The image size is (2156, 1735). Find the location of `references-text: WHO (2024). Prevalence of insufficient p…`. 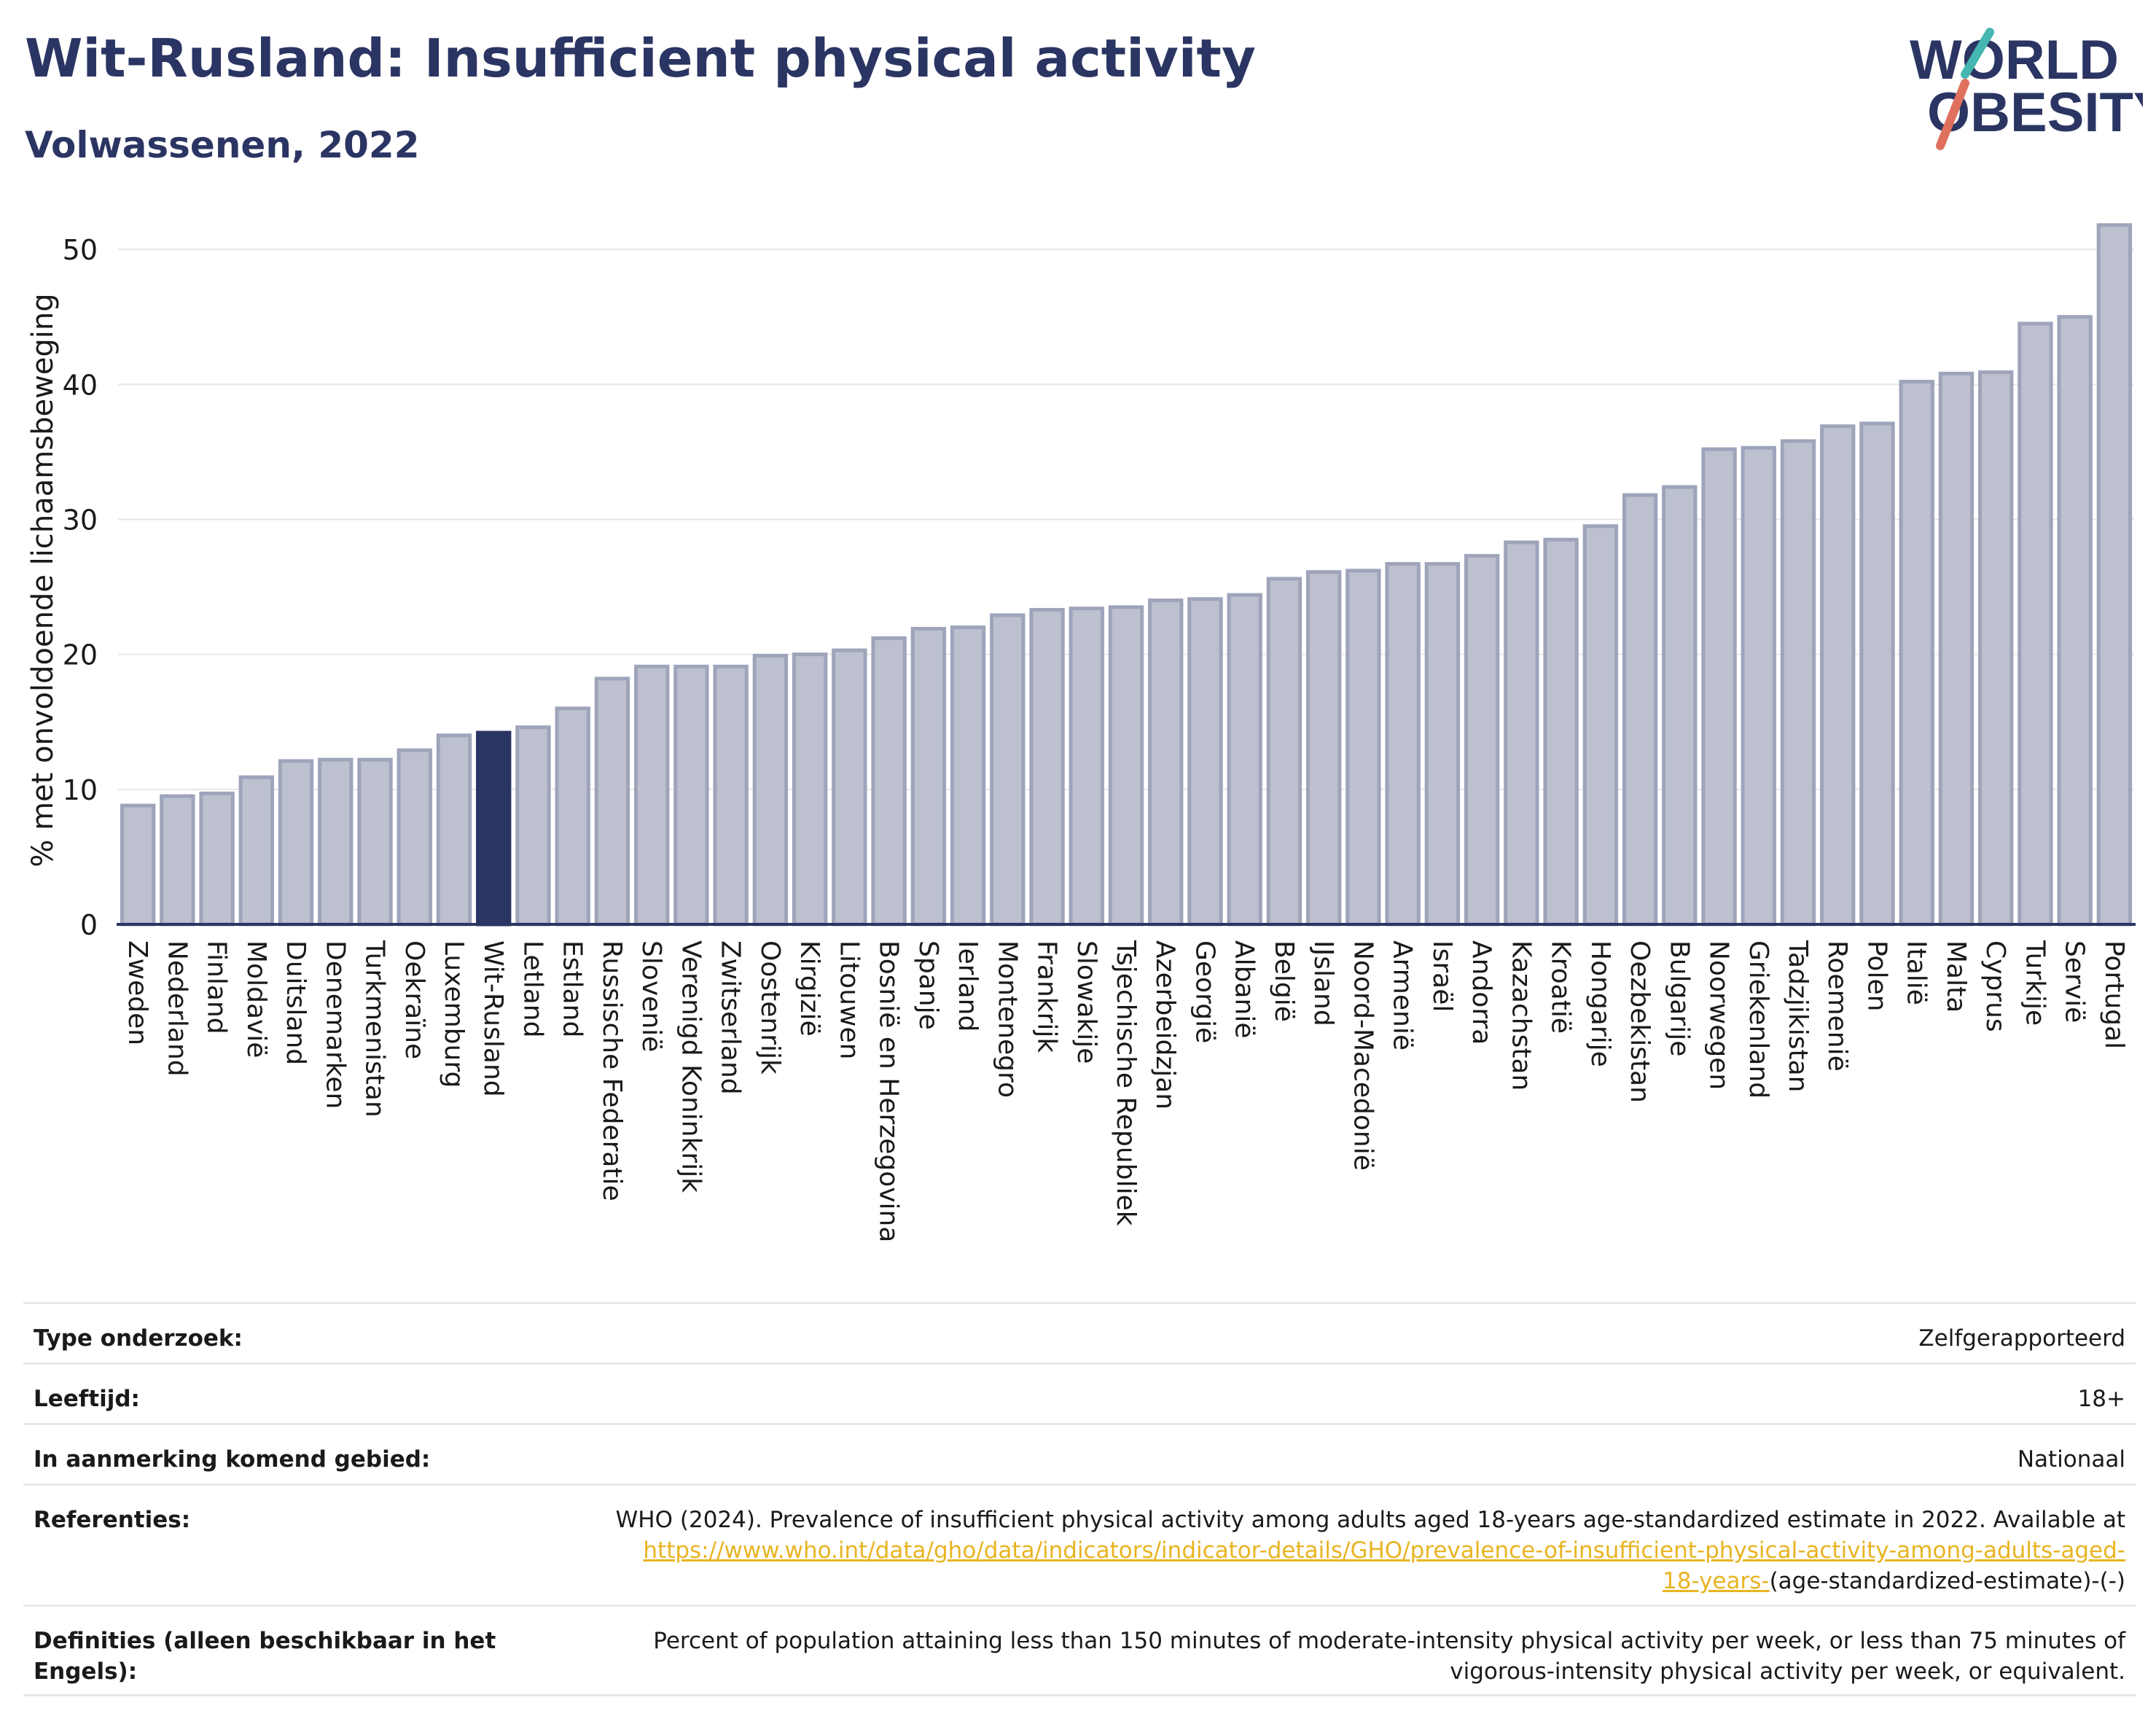

references-text: WHO (2024). Prevalence of insufficient p… is located at coordinates (1370, 1520).